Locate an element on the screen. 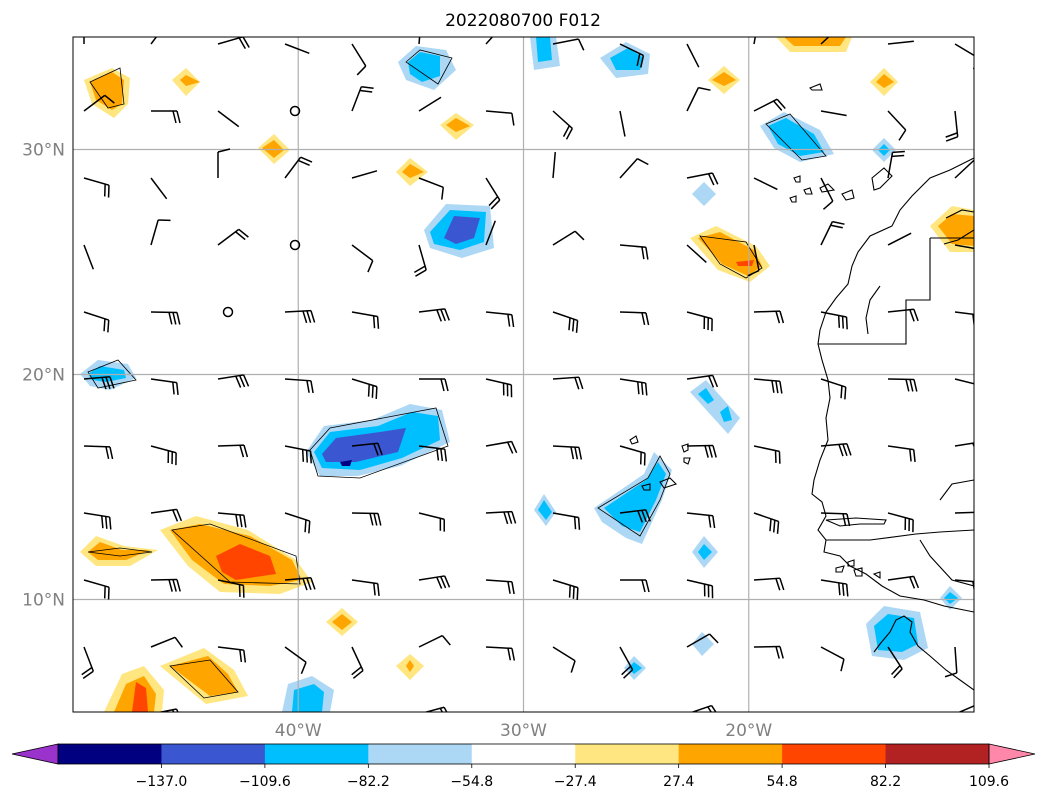  colorbar-tick-label: −54.8 is located at coordinates (471, 782).